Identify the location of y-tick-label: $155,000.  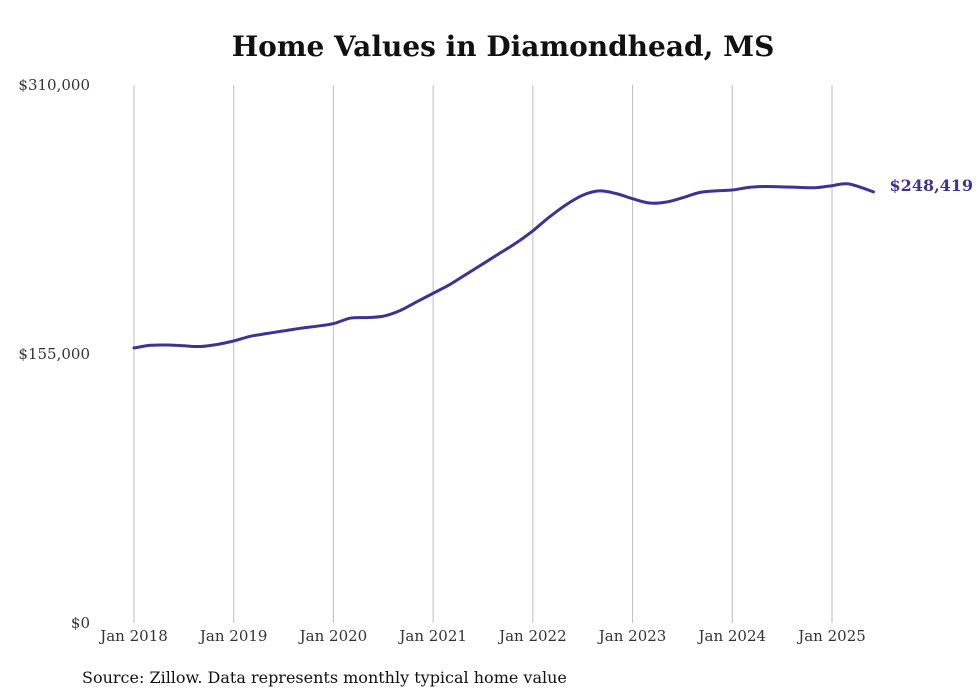
(54, 354).